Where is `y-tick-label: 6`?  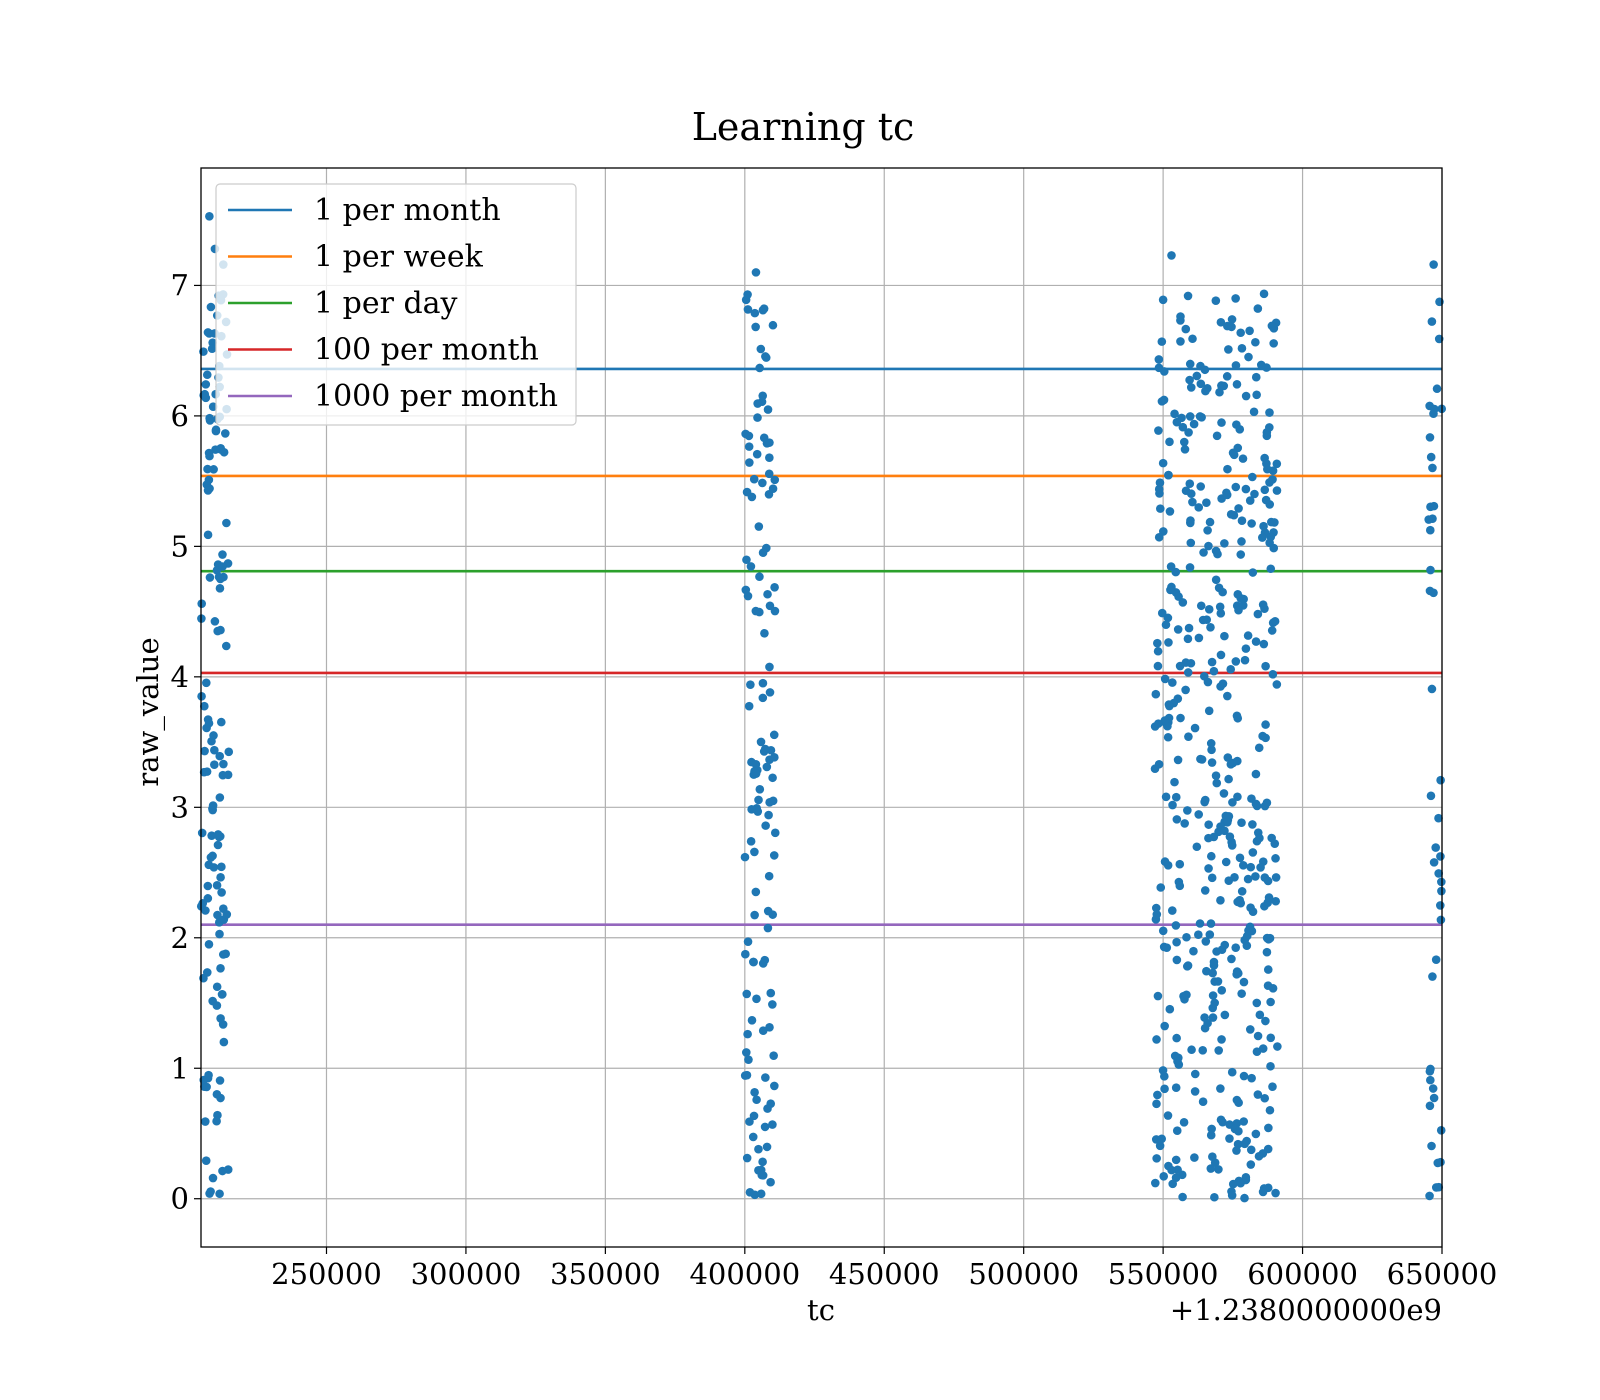
y-tick-label: 6 is located at coordinates (180, 416).